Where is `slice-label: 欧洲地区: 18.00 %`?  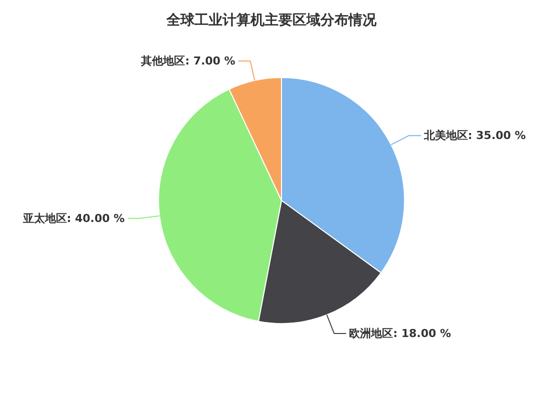 slice-label: 欧洲地区: 18.00 % is located at coordinates (400, 333).